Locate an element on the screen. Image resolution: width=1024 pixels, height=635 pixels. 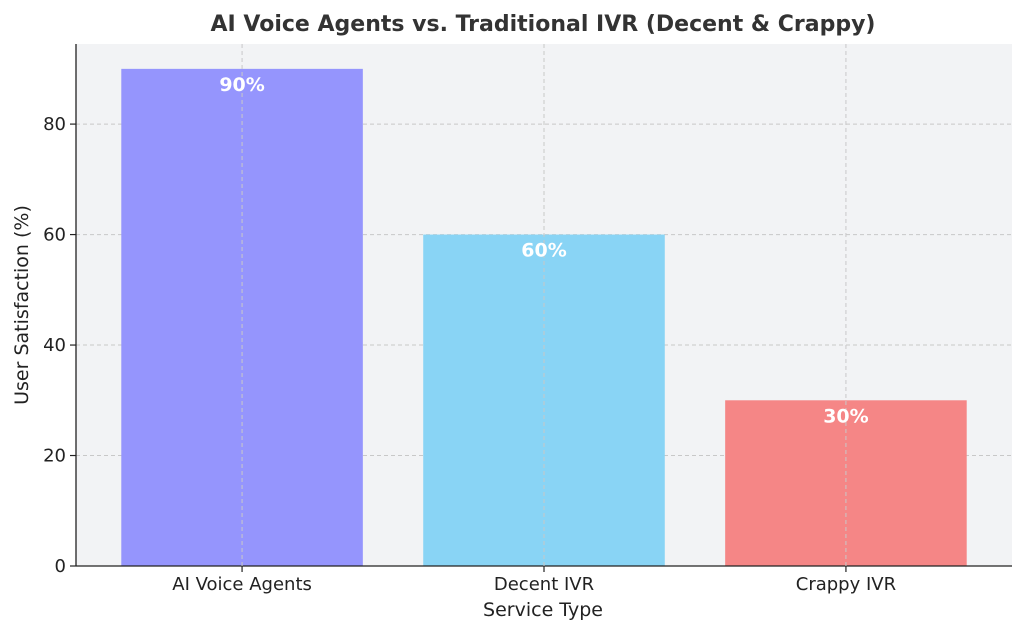
x-tick-label: Decent IVR is located at coordinates (544, 584).